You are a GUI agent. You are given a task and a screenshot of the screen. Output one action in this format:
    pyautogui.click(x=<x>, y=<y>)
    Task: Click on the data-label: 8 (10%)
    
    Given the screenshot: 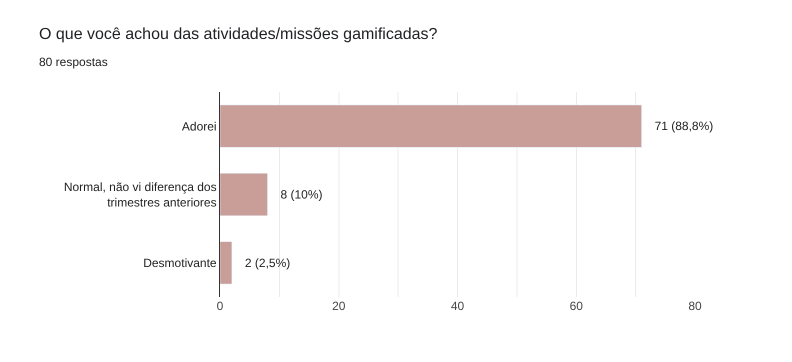 What is the action you would take?
    pyautogui.click(x=296, y=195)
    